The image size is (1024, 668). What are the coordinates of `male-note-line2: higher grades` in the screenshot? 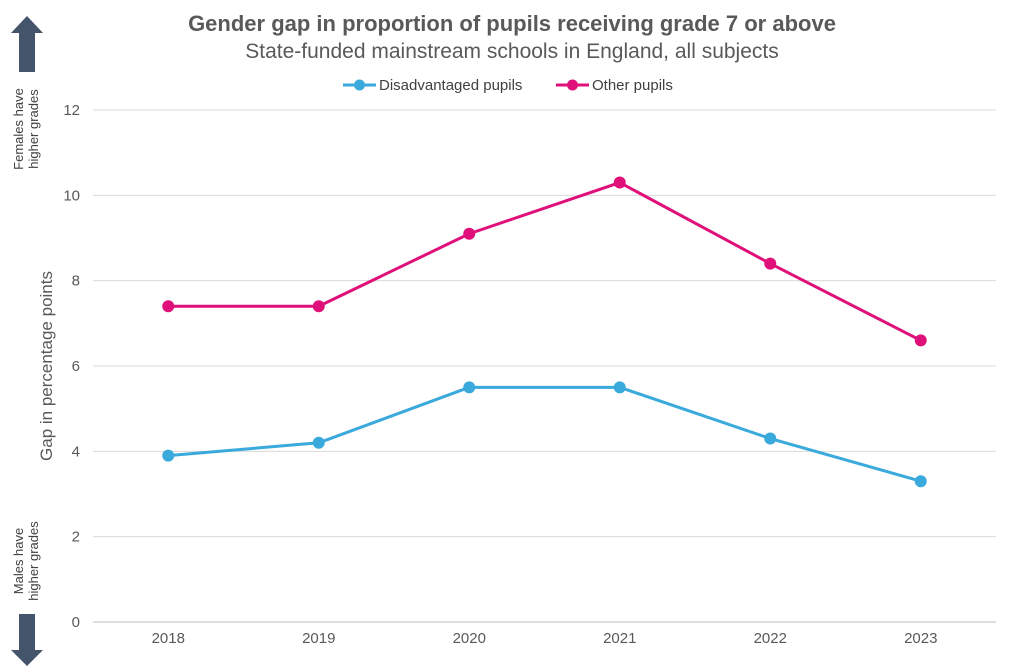 It's located at (33, 561).